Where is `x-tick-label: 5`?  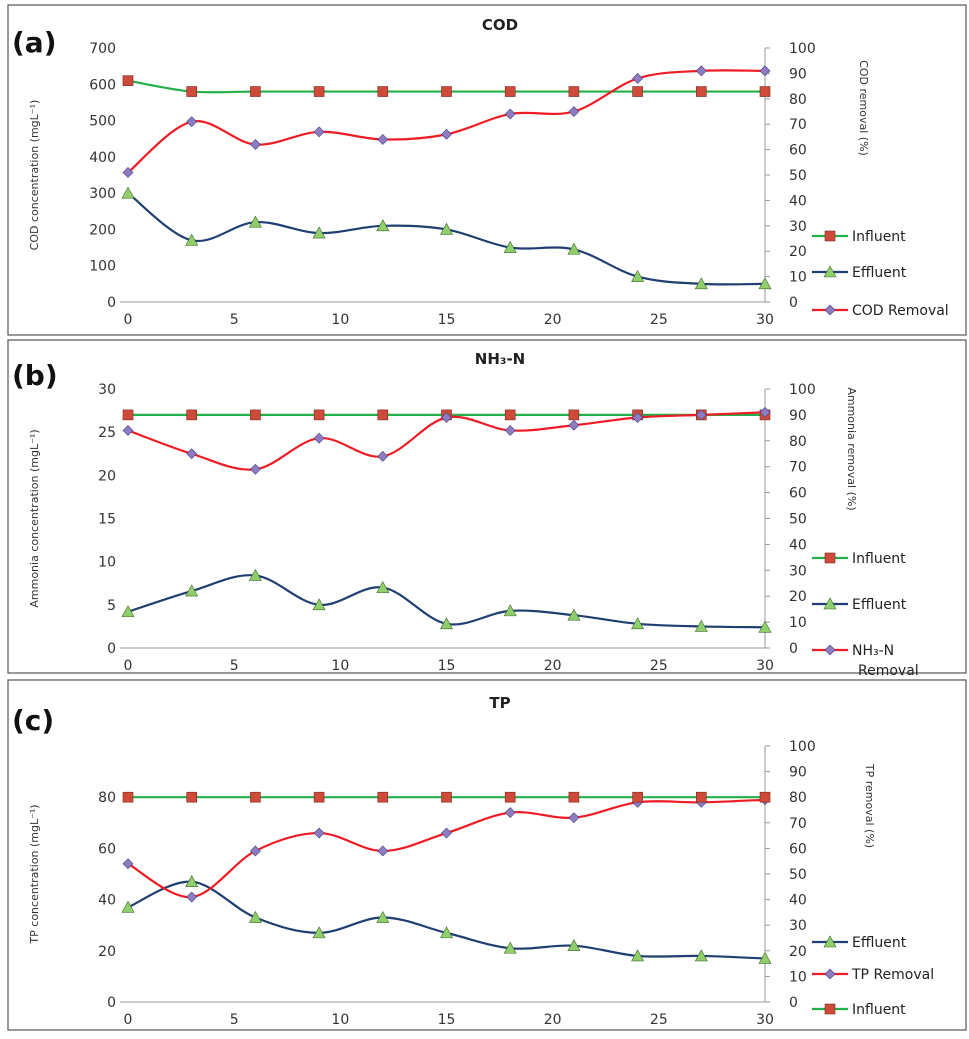 x-tick-label: 5 is located at coordinates (234, 666).